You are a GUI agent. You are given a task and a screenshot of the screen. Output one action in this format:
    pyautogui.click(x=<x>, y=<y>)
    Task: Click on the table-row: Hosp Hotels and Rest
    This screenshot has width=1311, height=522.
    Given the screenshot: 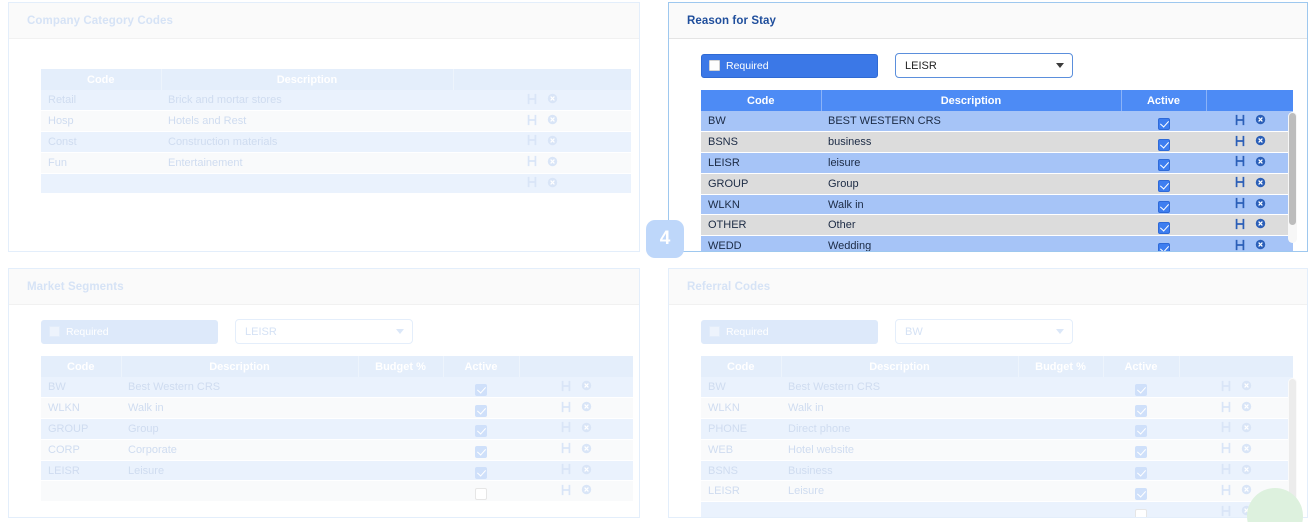 What is the action you would take?
    pyautogui.click(x=336, y=121)
    